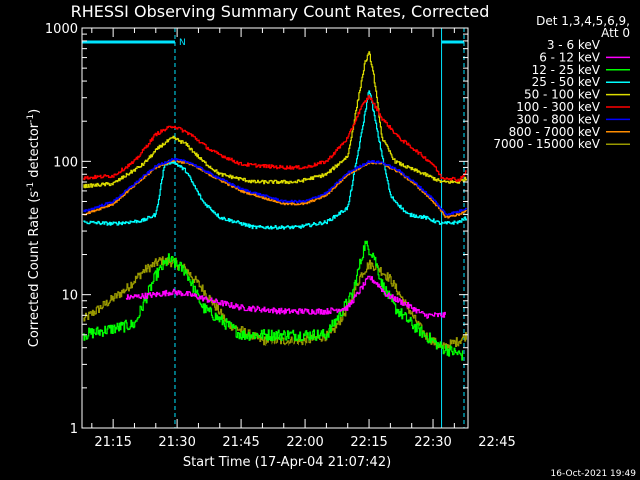  Describe the element at coordinates (555, 132) in the screenshot. I see `legend-label: 800 - 7000 keV` at that location.